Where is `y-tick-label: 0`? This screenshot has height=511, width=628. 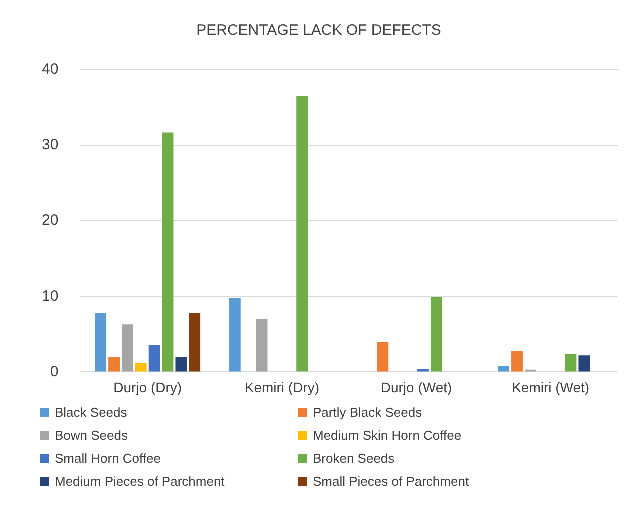 y-tick-label: 0 is located at coordinates (54, 371).